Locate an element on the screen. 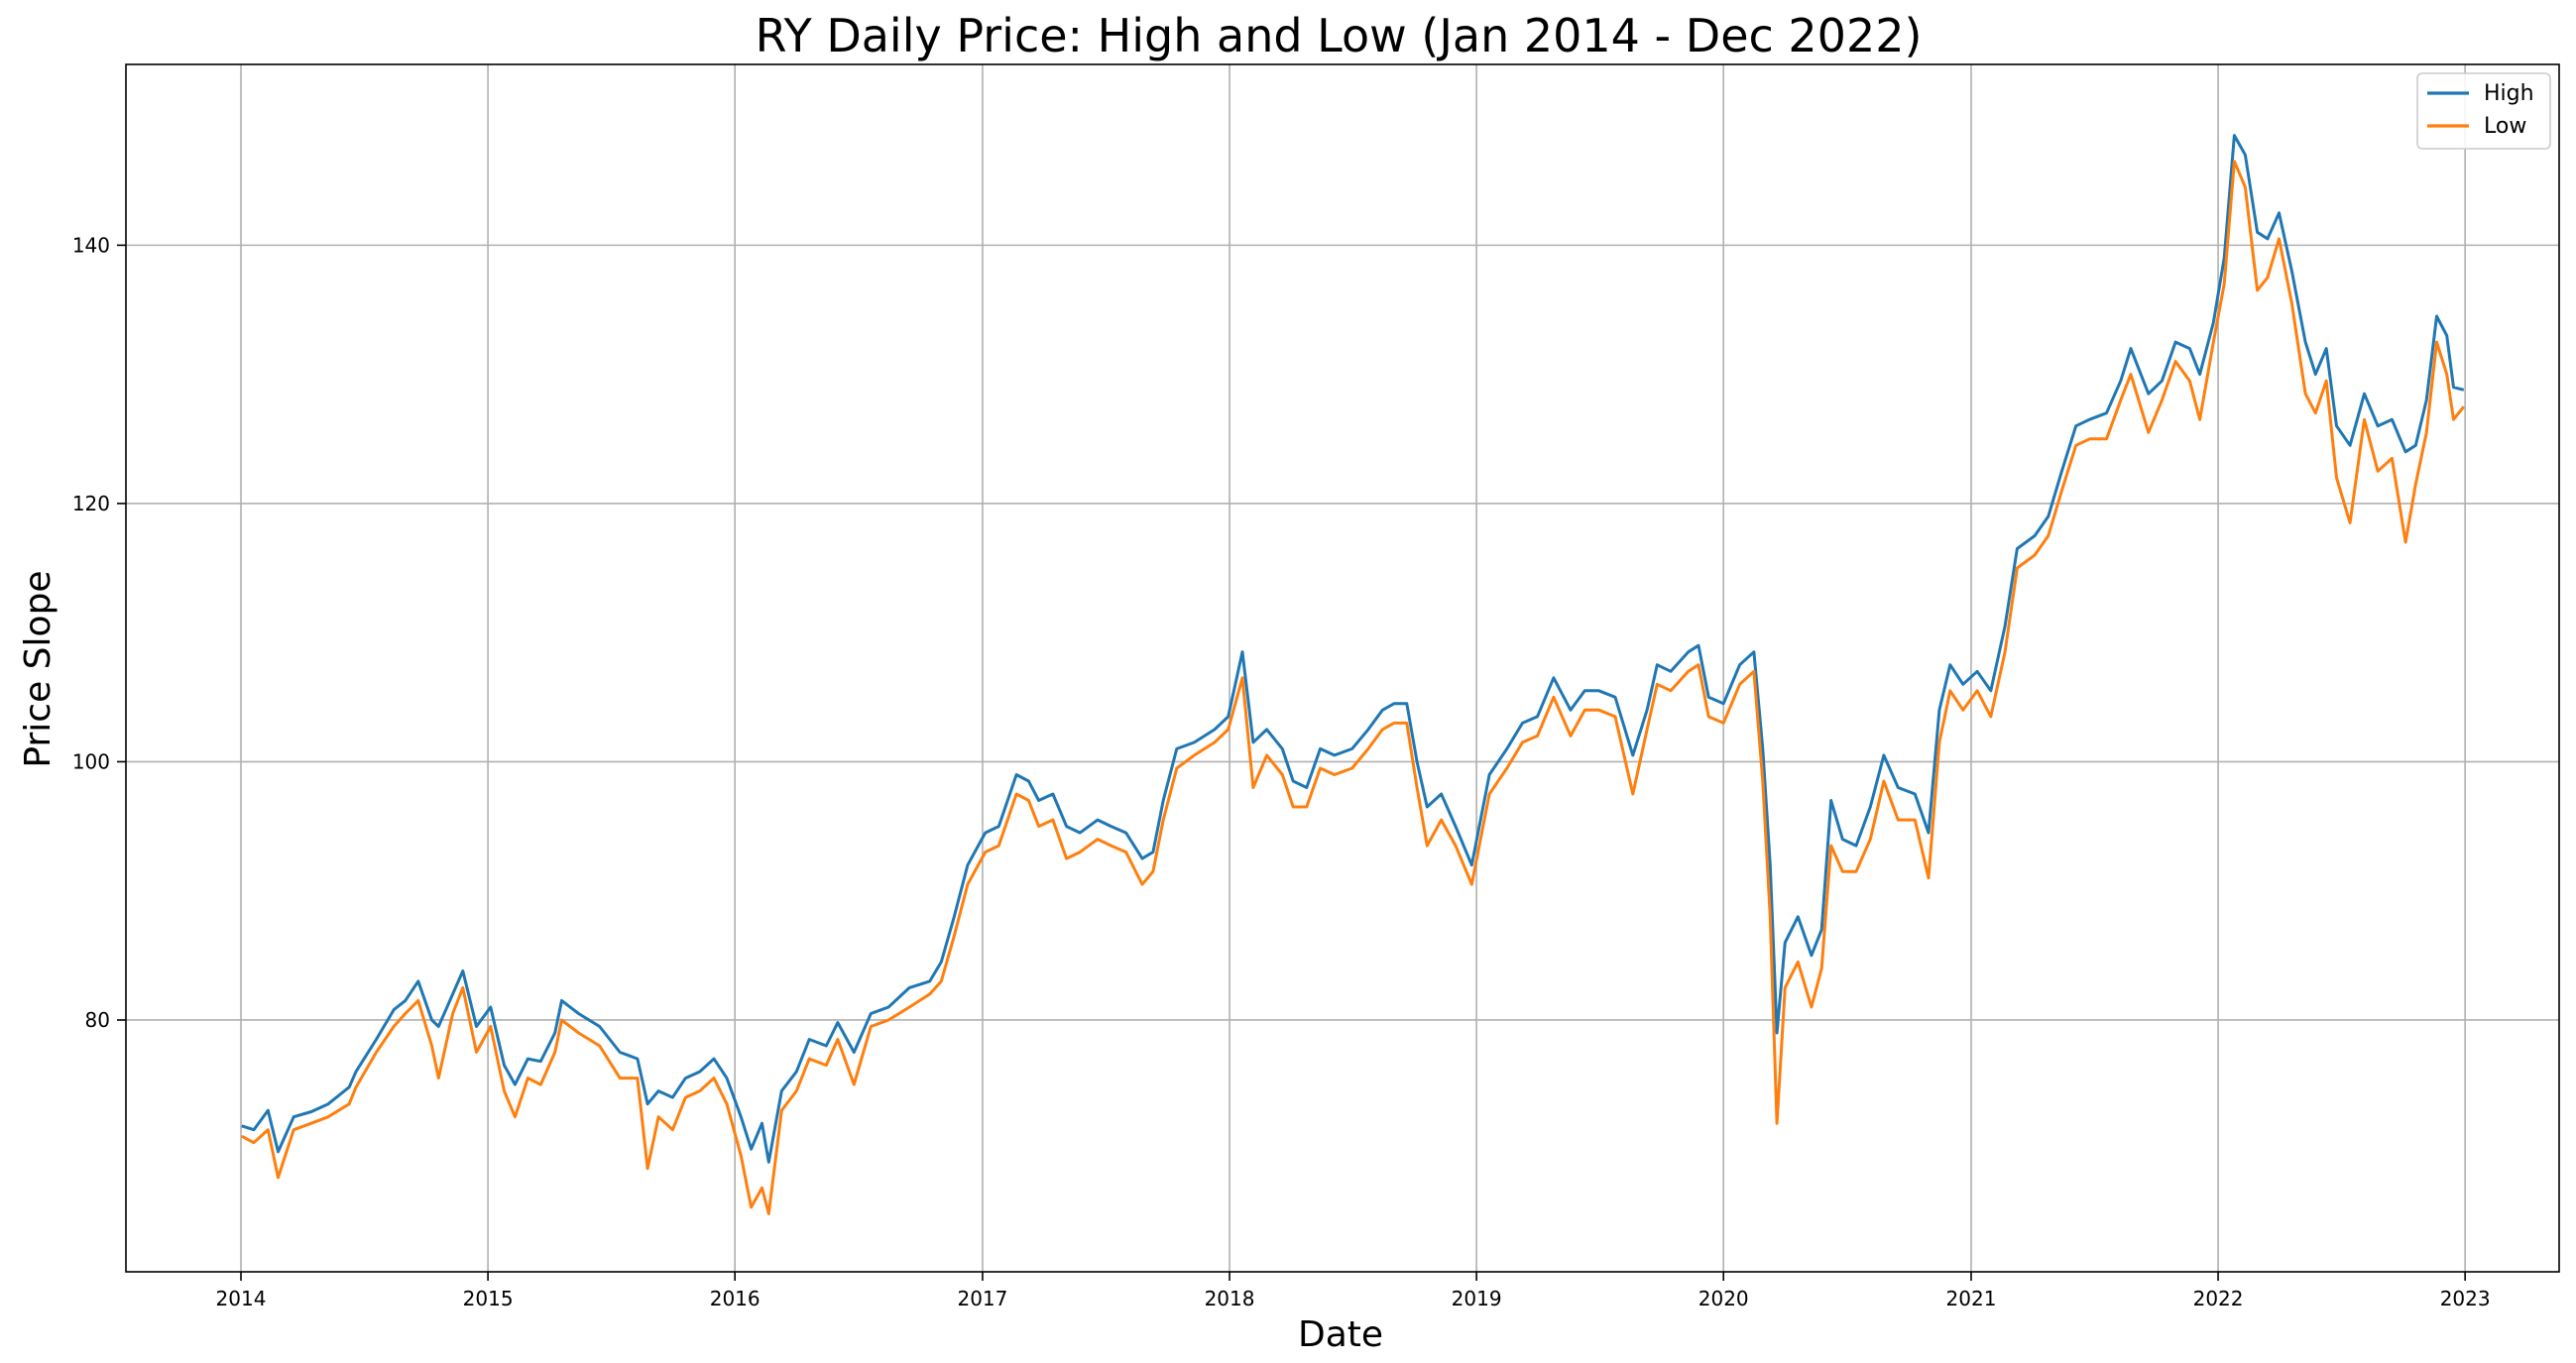  y-tick-label: 80 is located at coordinates (97, 1020).